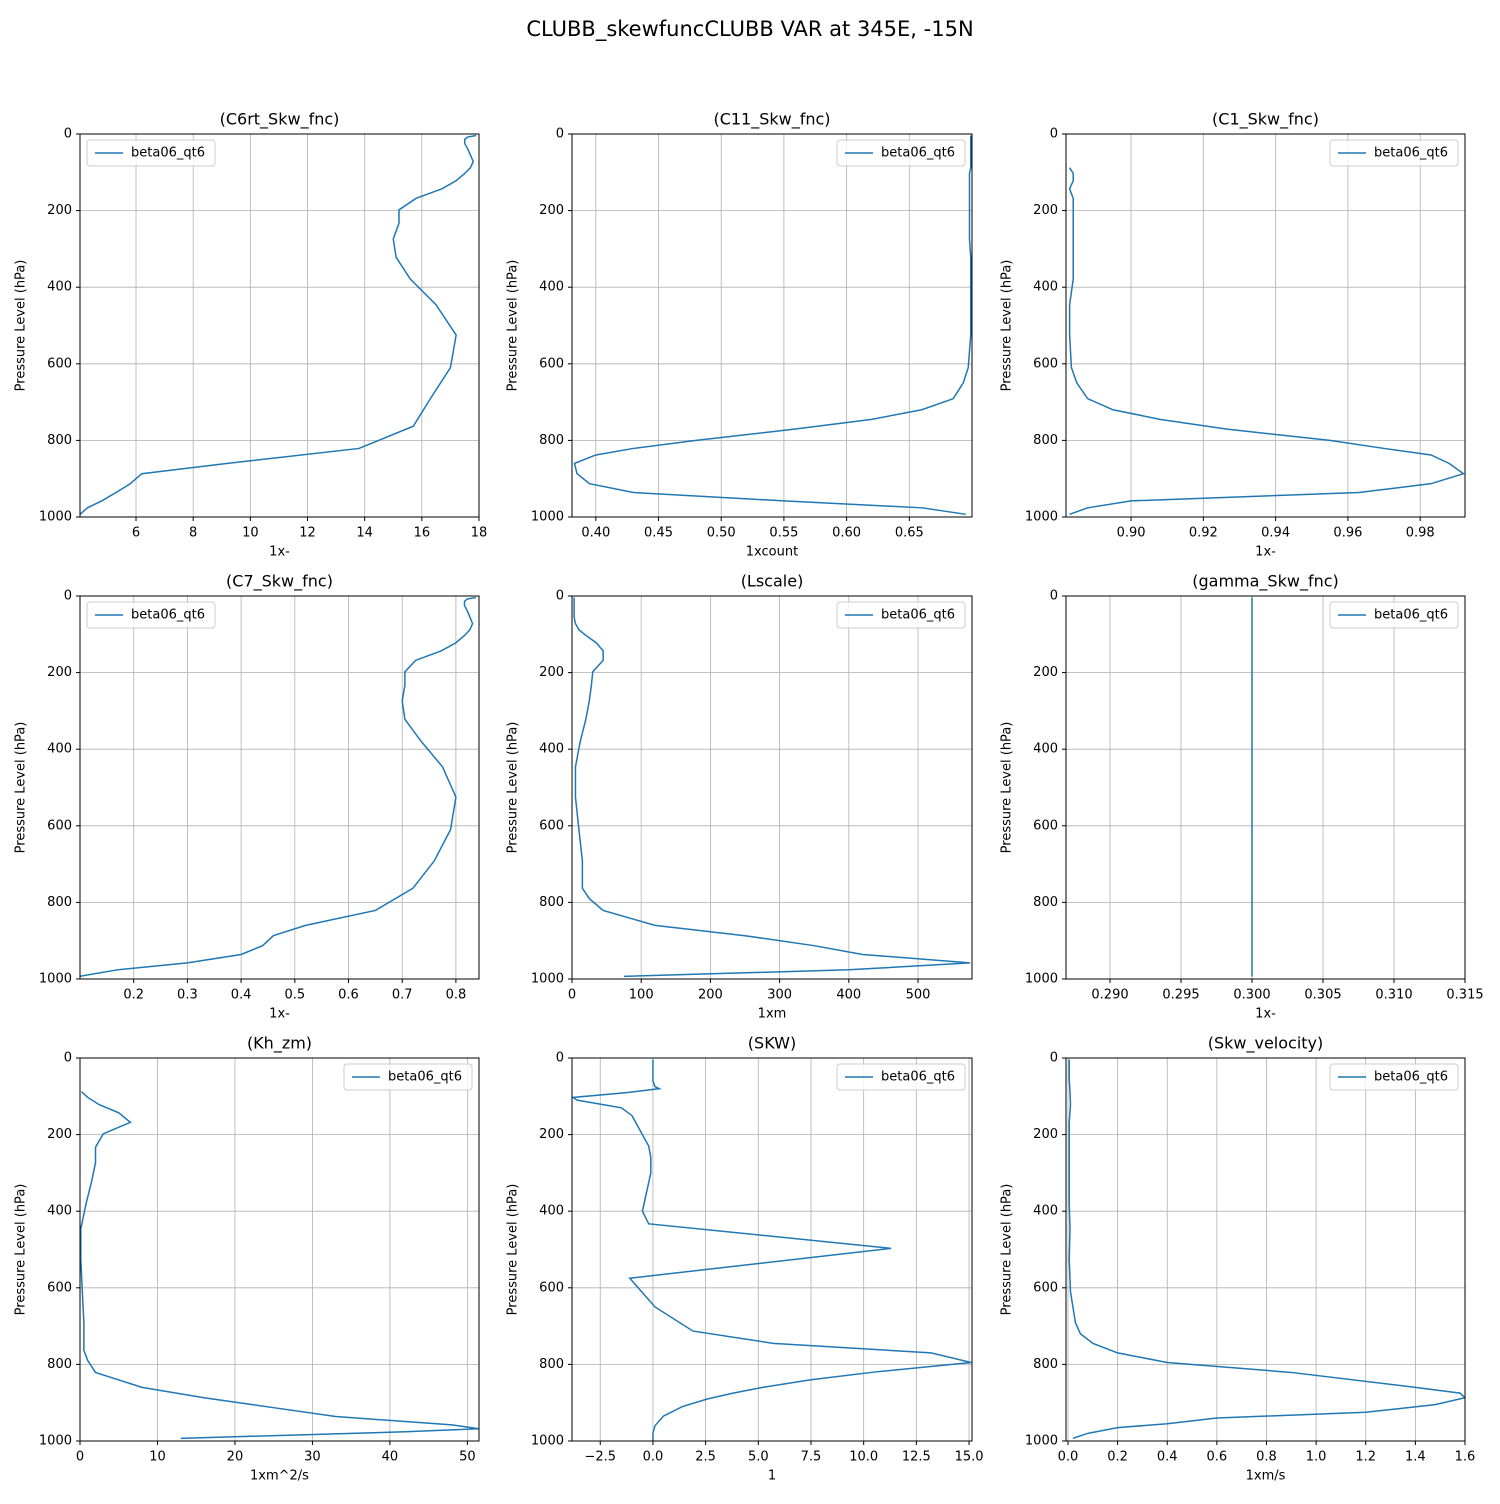 This screenshot has height=1504, width=1500. What do you see at coordinates (771, 120) in the screenshot?
I see `subplot-title: (C11_Skw_fnc)` at bounding box center [771, 120].